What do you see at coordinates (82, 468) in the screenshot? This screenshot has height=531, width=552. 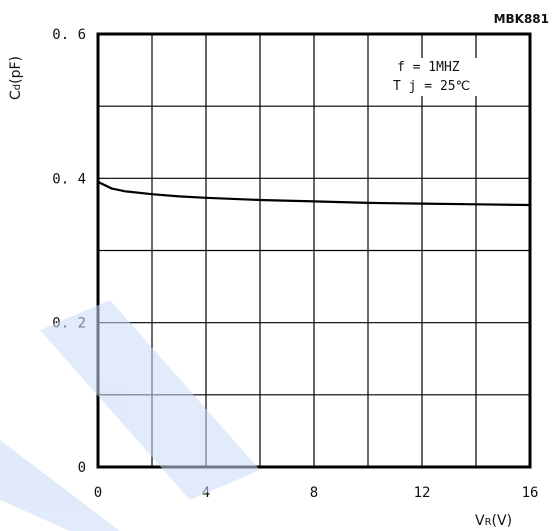 I see `y-tick-label: 0` at bounding box center [82, 468].